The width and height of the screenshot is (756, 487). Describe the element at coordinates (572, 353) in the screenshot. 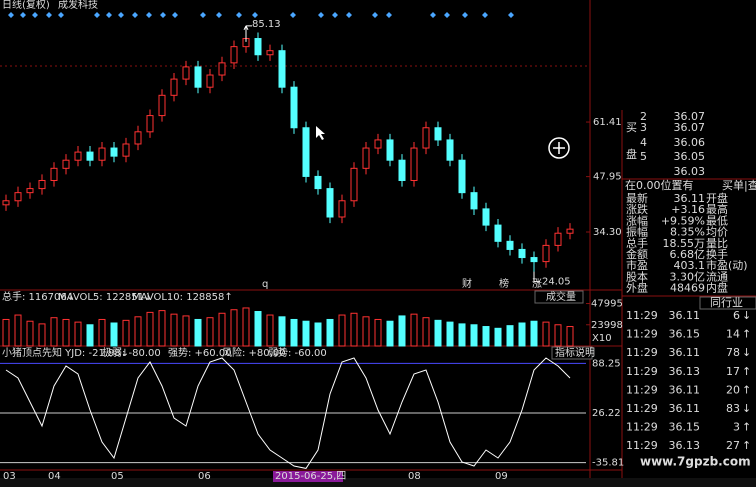

I see `indicator-button` at that location.